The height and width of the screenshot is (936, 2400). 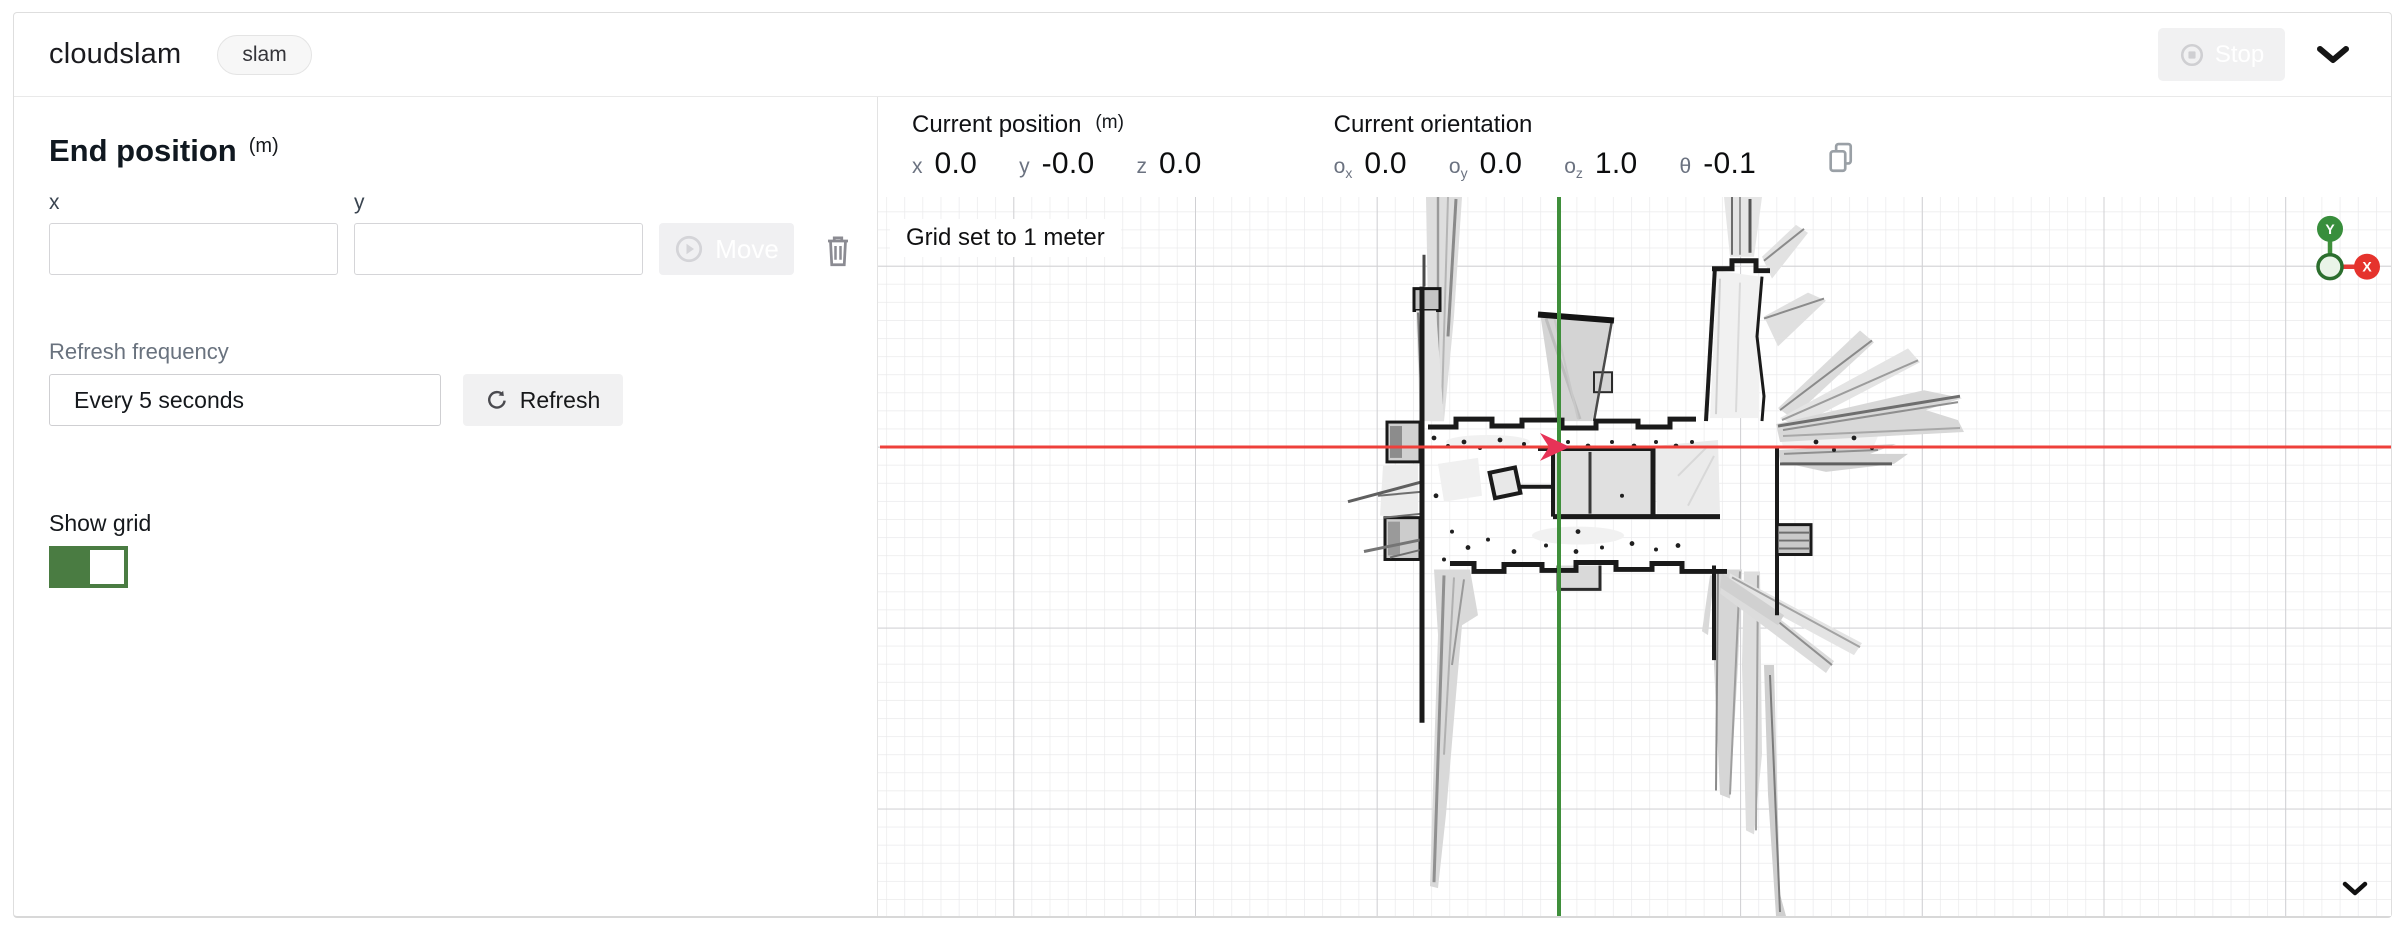 What do you see at coordinates (498, 249) in the screenshot?
I see `y-input` at bounding box center [498, 249].